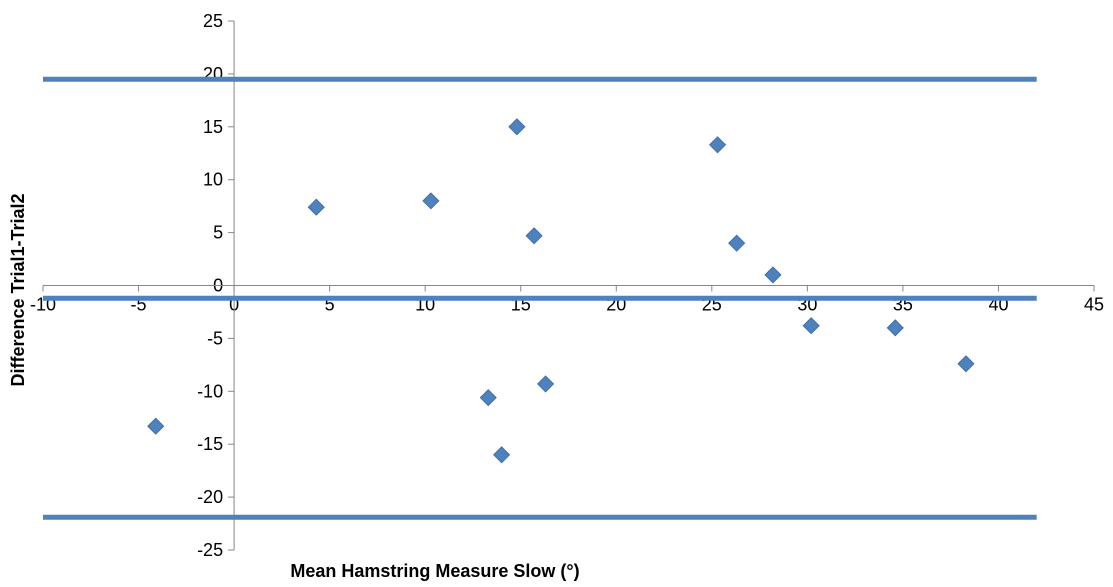 The height and width of the screenshot is (587, 1113). Describe the element at coordinates (213, 127) in the screenshot. I see `y-tick-label: 15` at that location.